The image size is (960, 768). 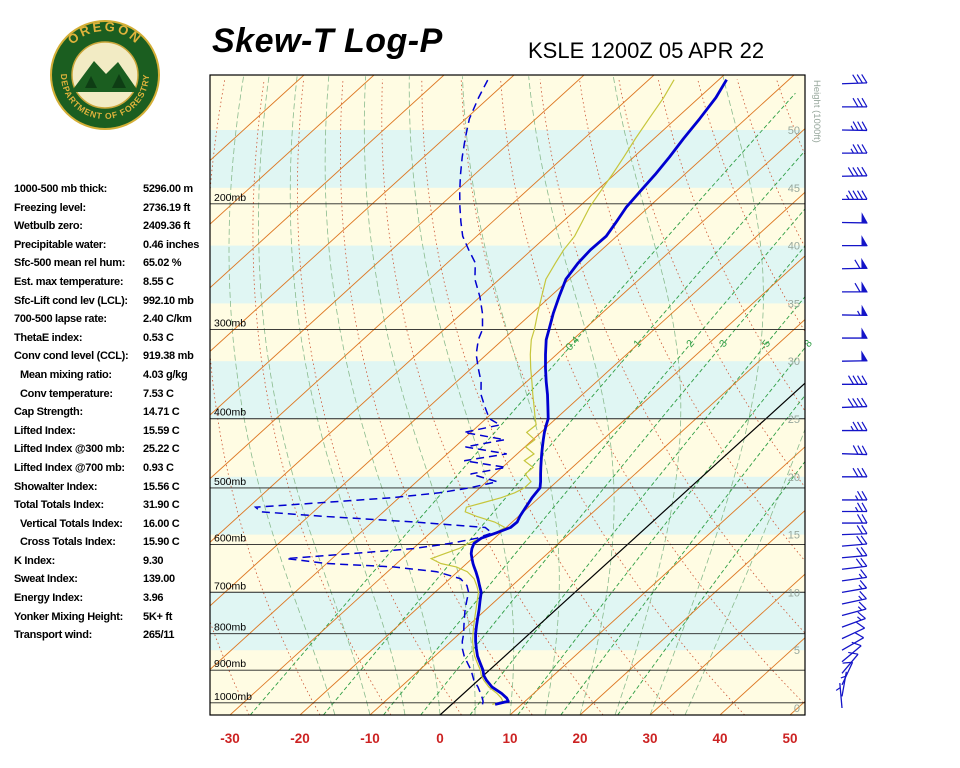 What do you see at coordinates (794, 593) in the screenshot?
I see `height-tick-label: 10` at bounding box center [794, 593].